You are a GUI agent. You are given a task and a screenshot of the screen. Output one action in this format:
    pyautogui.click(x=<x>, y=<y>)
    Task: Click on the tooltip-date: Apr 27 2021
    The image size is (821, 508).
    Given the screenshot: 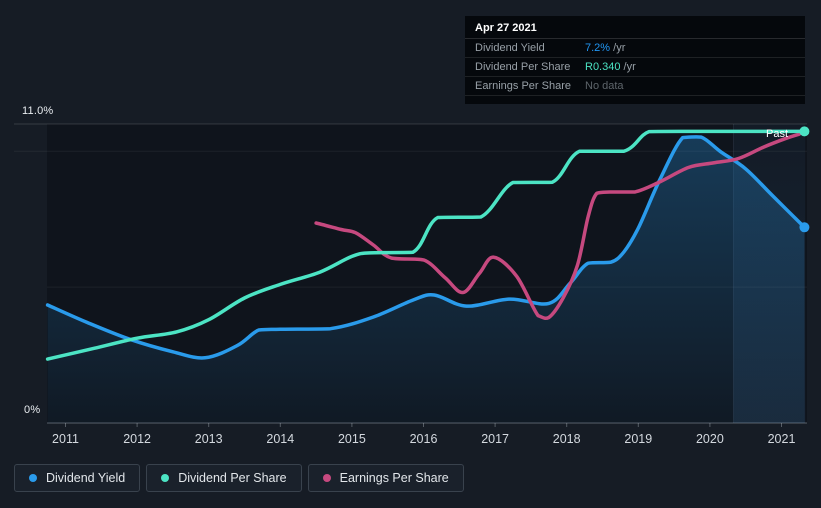 What is the action you would take?
    pyautogui.click(x=635, y=27)
    